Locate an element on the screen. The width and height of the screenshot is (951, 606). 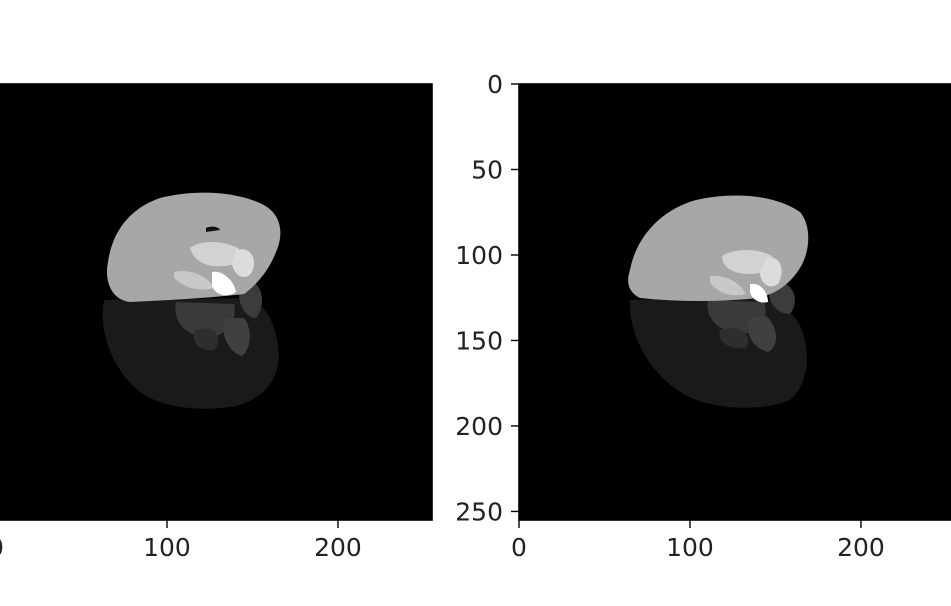
left-x-tick-label: 200 is located at coordinates (338, 547).